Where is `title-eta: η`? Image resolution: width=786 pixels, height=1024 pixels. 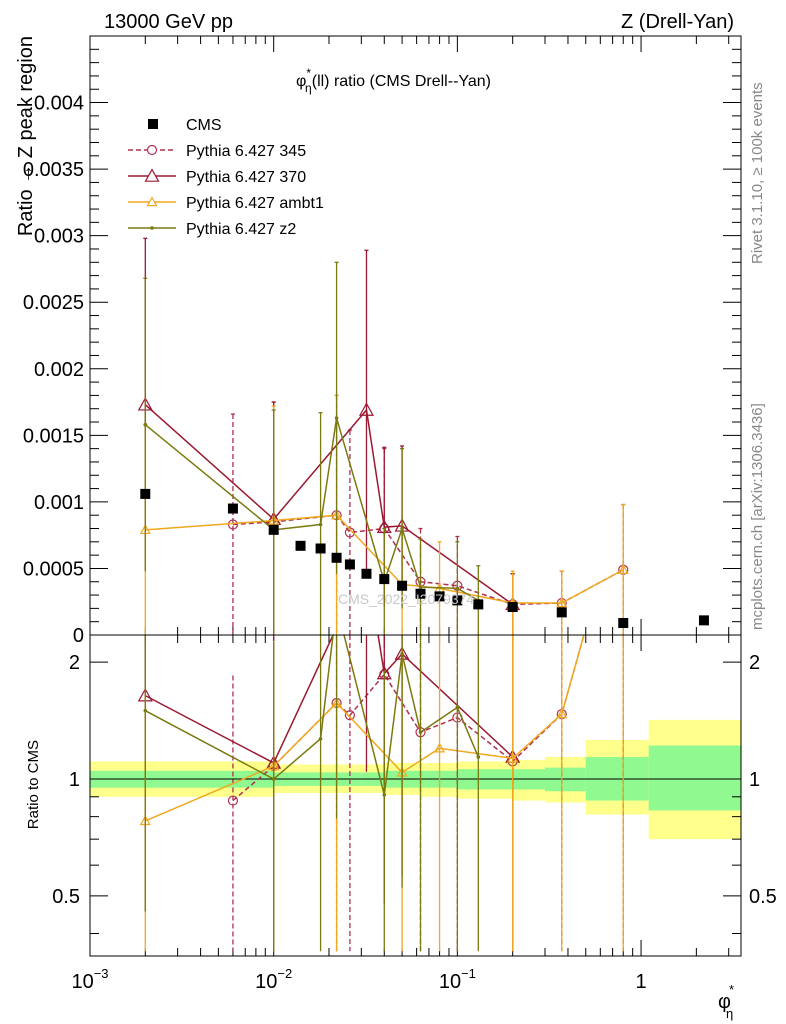
title-eta: η is located at coordinates (308, 88).